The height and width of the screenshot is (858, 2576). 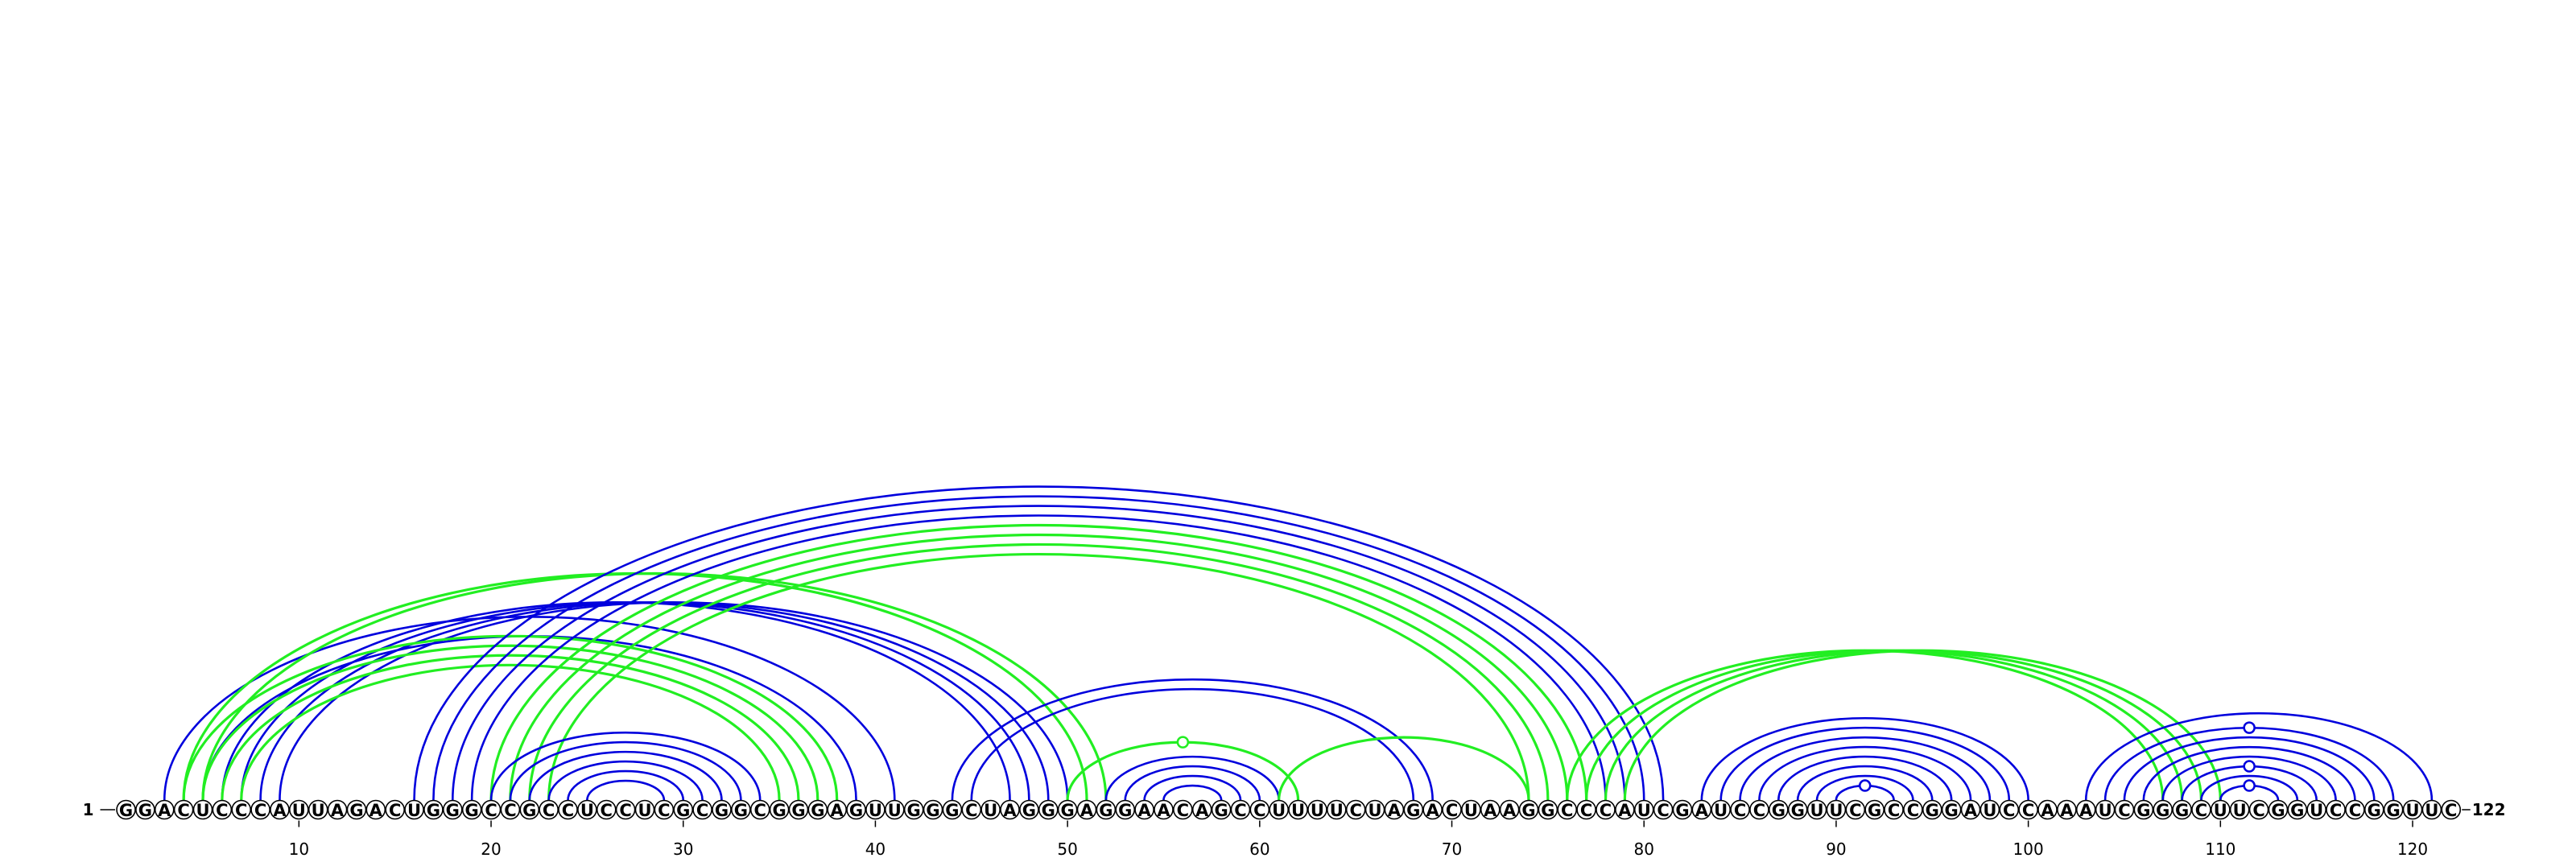 I want to click on position-axis: 10 20 30 40 50 60 70 80 90 100 110 120, so click(x=1358, y=839).